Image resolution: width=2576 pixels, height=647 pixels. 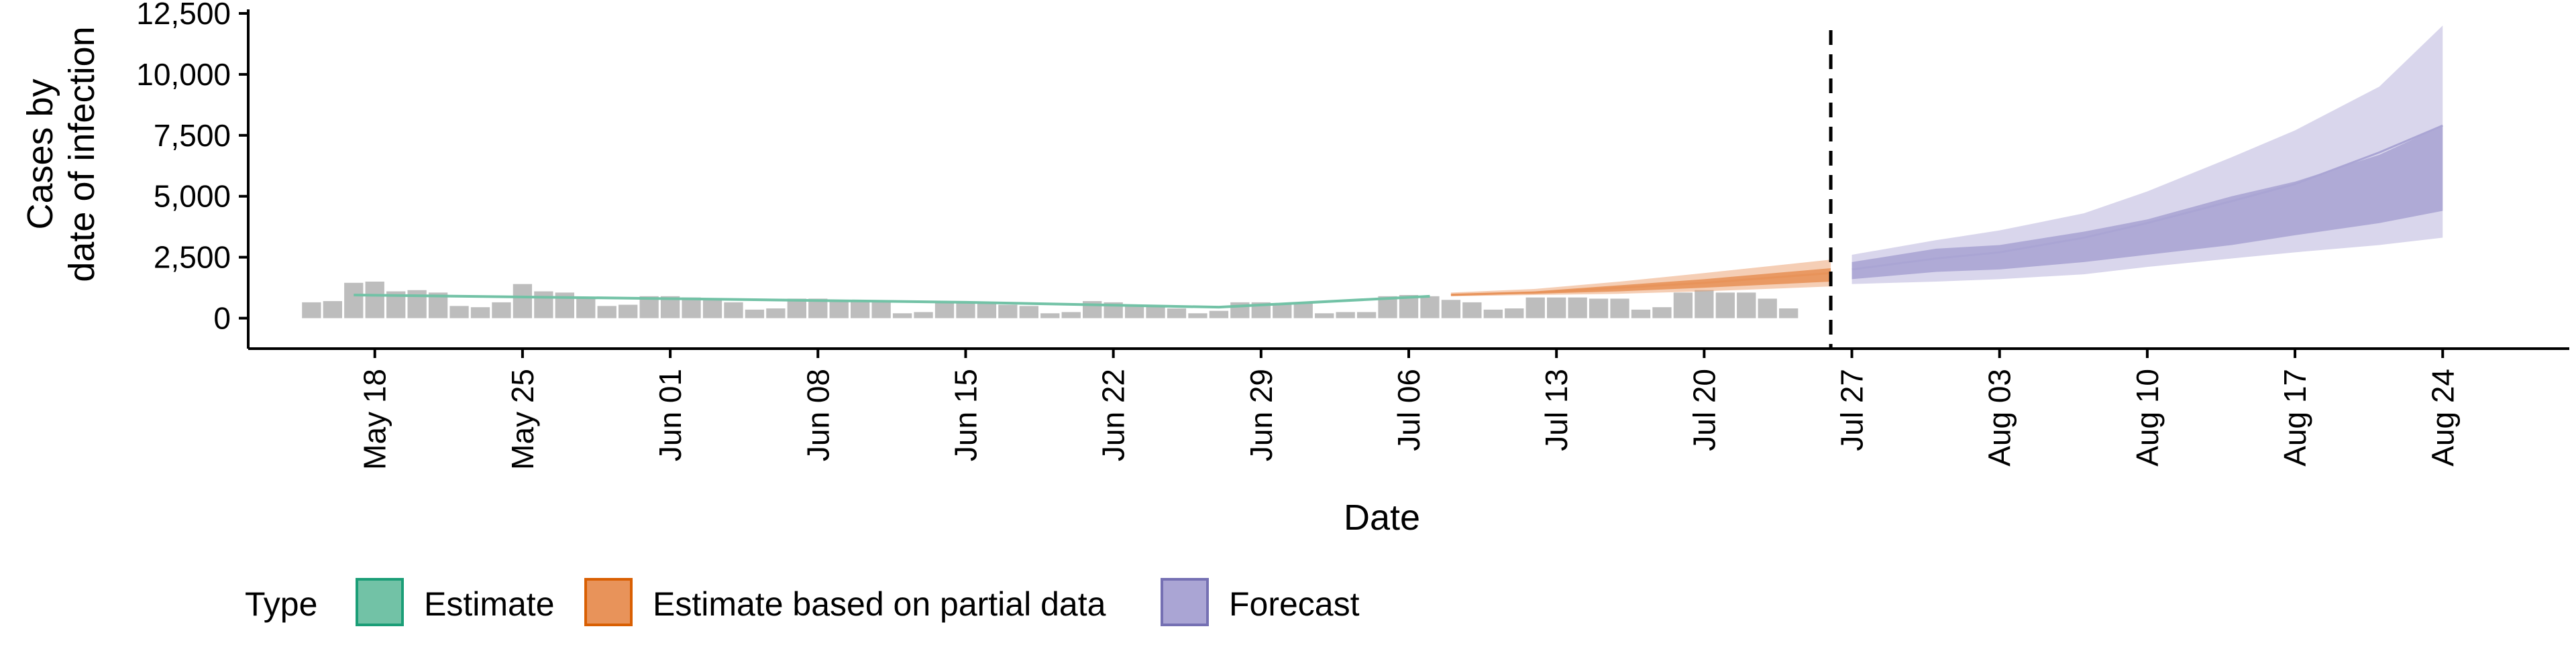 What do you see at coordinates (879, 604) in the screenshot?
I see `legend-label-partial-estimate: Estimate based on partial data` at bounding box center [879, 604].